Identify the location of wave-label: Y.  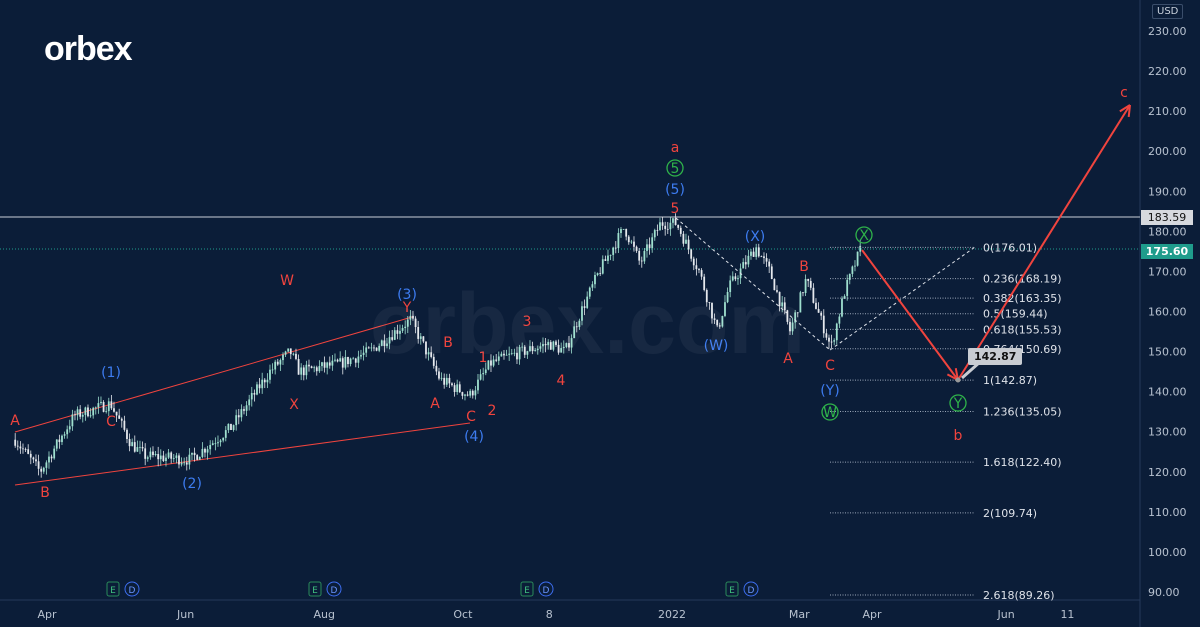
(958, 404).